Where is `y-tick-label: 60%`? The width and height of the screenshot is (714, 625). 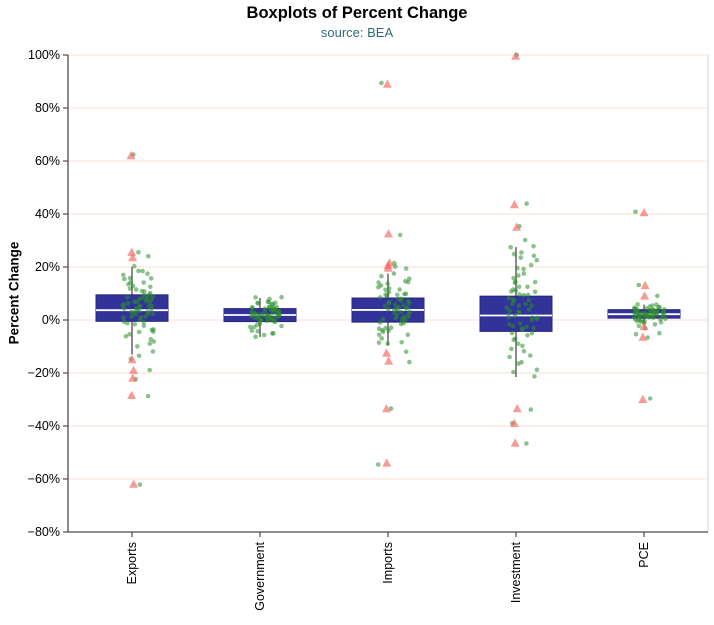
y-tick-label: 60% is located at coordinates (47, 161).